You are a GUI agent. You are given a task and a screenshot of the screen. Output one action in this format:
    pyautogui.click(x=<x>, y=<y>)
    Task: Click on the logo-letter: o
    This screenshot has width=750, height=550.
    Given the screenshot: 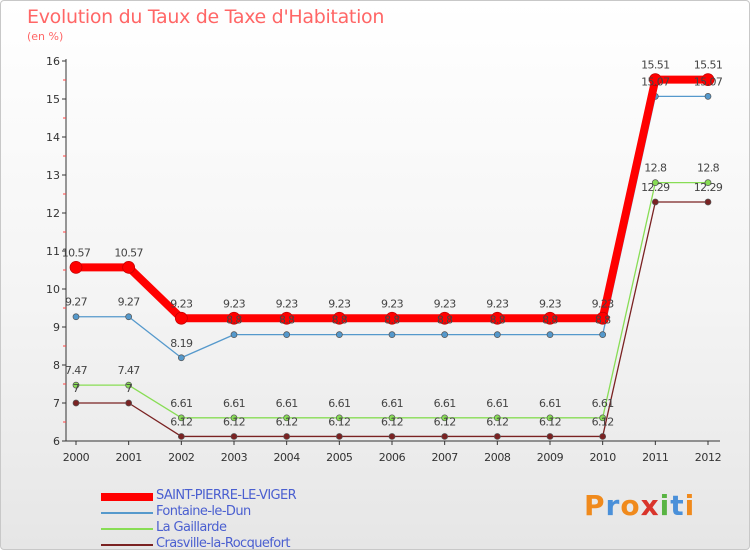 What is the action you would take?
    pyautogui.click(x=630, y=505)
    